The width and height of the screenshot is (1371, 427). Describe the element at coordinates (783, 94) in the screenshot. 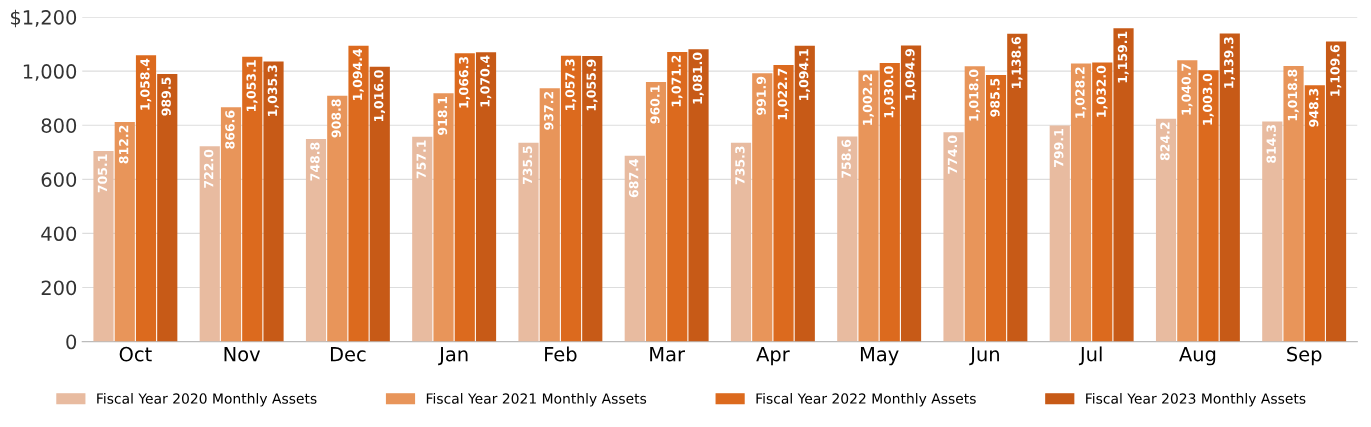

I see `data-label: 1,022.7` at that location.